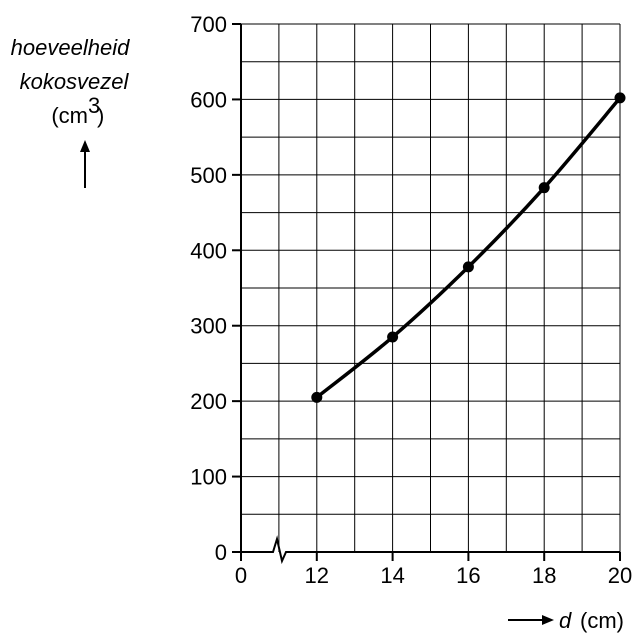  Describe the element at coordinates (208, 99) in the screenshot. I see `y-tick-label: 600` at that location.